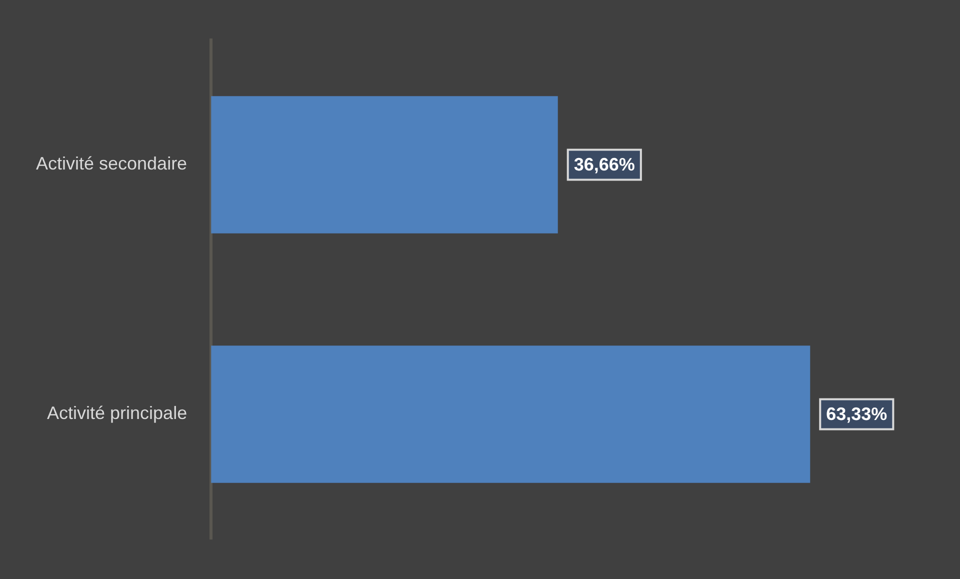 The width and height of the screenshot is (960, 579). I want to click on data-label: 63,33%, so click(857, 414).